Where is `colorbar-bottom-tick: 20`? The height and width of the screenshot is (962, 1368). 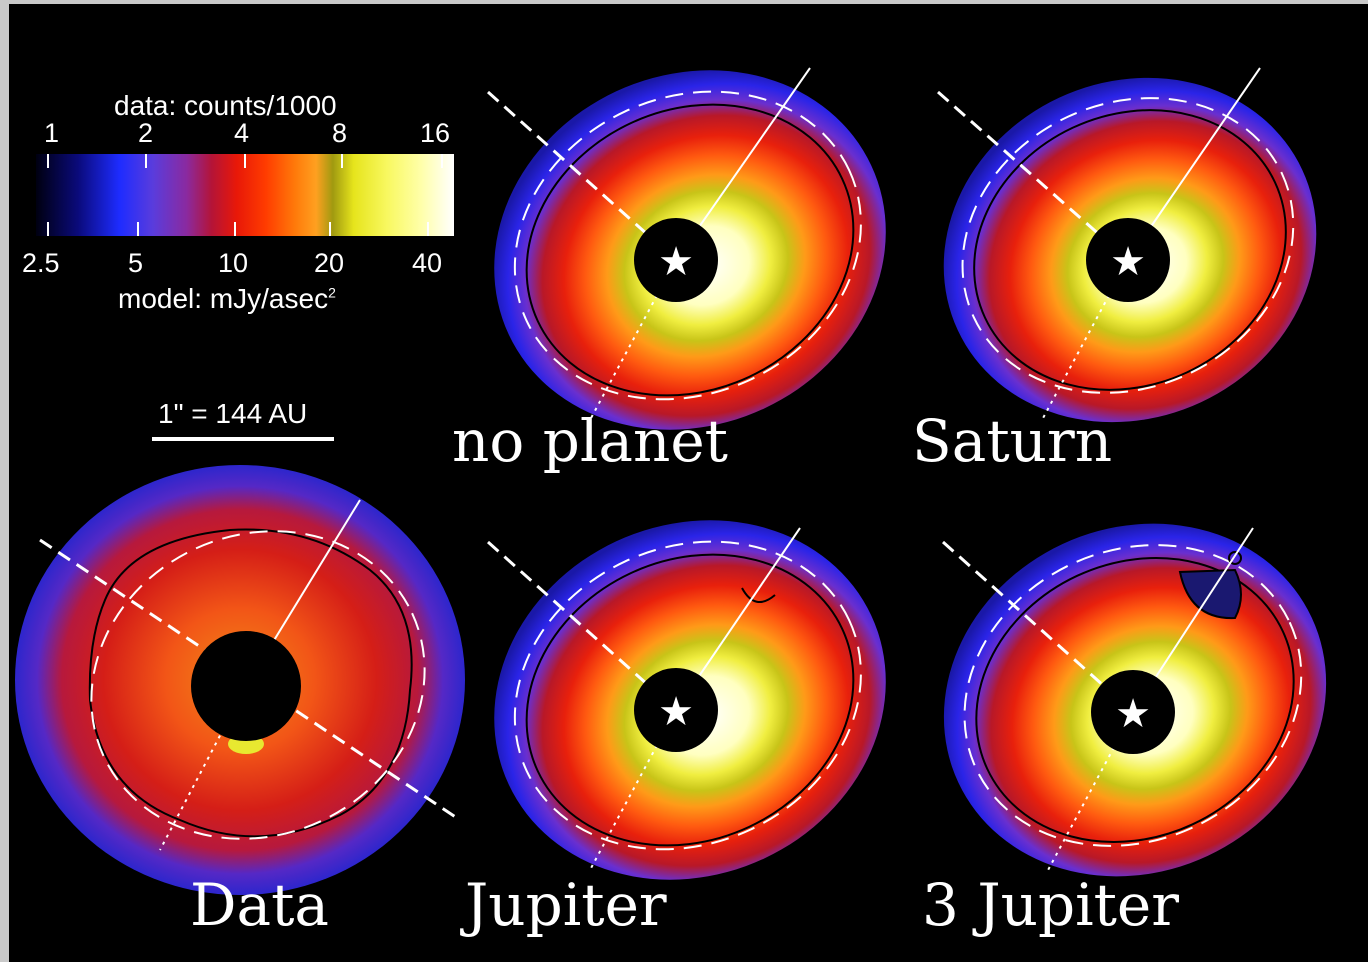 colorbar-bottom-tick: 20 is located at coordinates (329, 263).